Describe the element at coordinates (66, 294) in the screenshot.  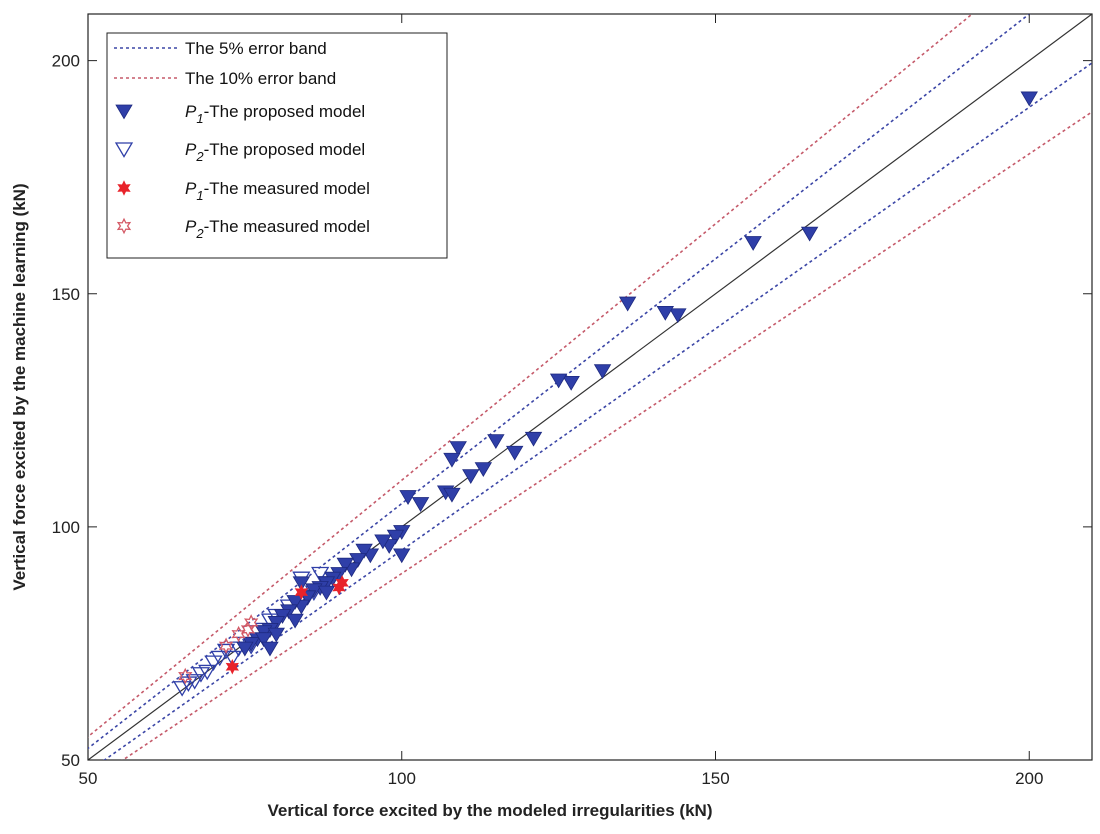
I see `y-tick-label: 150` at that location.